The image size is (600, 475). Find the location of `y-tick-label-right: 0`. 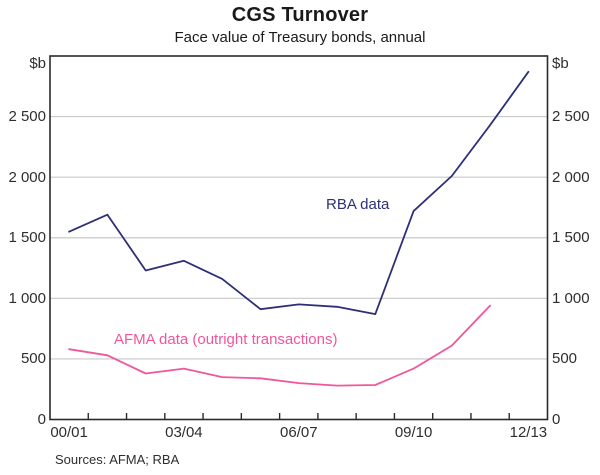

y-tick-label-right: 0 is located at coordinates (556, 419).